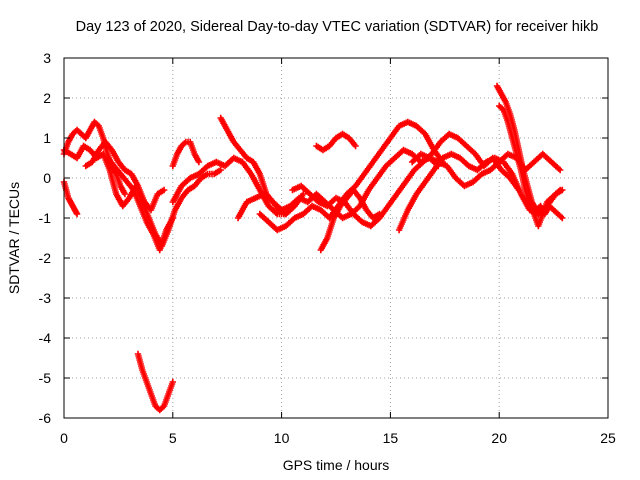 This screenshot has width=640, height=480. What do you see at coordinates (64, 438) in the screenshot?
I see `x-tick-label: 0` at bounding box center [64, 438].